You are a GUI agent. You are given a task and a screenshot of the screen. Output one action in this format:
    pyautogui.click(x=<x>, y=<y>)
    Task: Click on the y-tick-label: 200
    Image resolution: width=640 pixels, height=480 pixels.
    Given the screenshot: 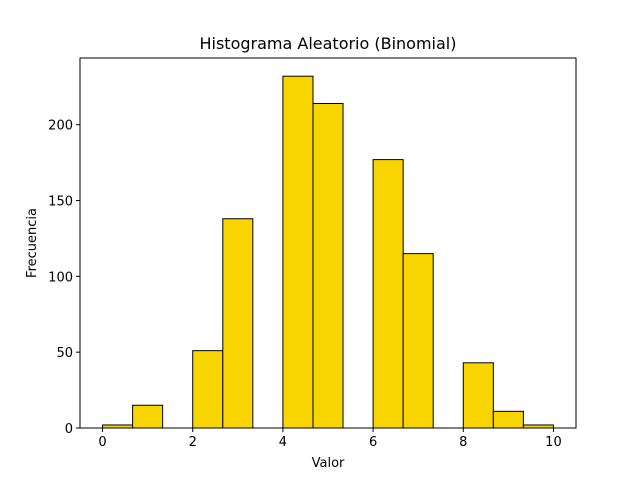 What is the action you would take?
    pyautogui.click(x=60, y=126)
    